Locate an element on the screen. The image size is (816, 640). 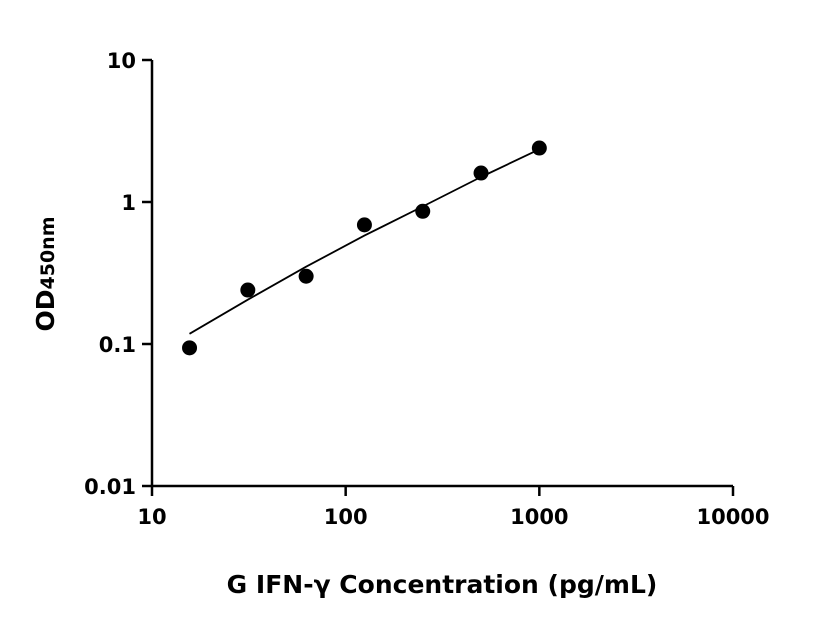
x-tick-label: 10 is located at coordinates (151, 517).